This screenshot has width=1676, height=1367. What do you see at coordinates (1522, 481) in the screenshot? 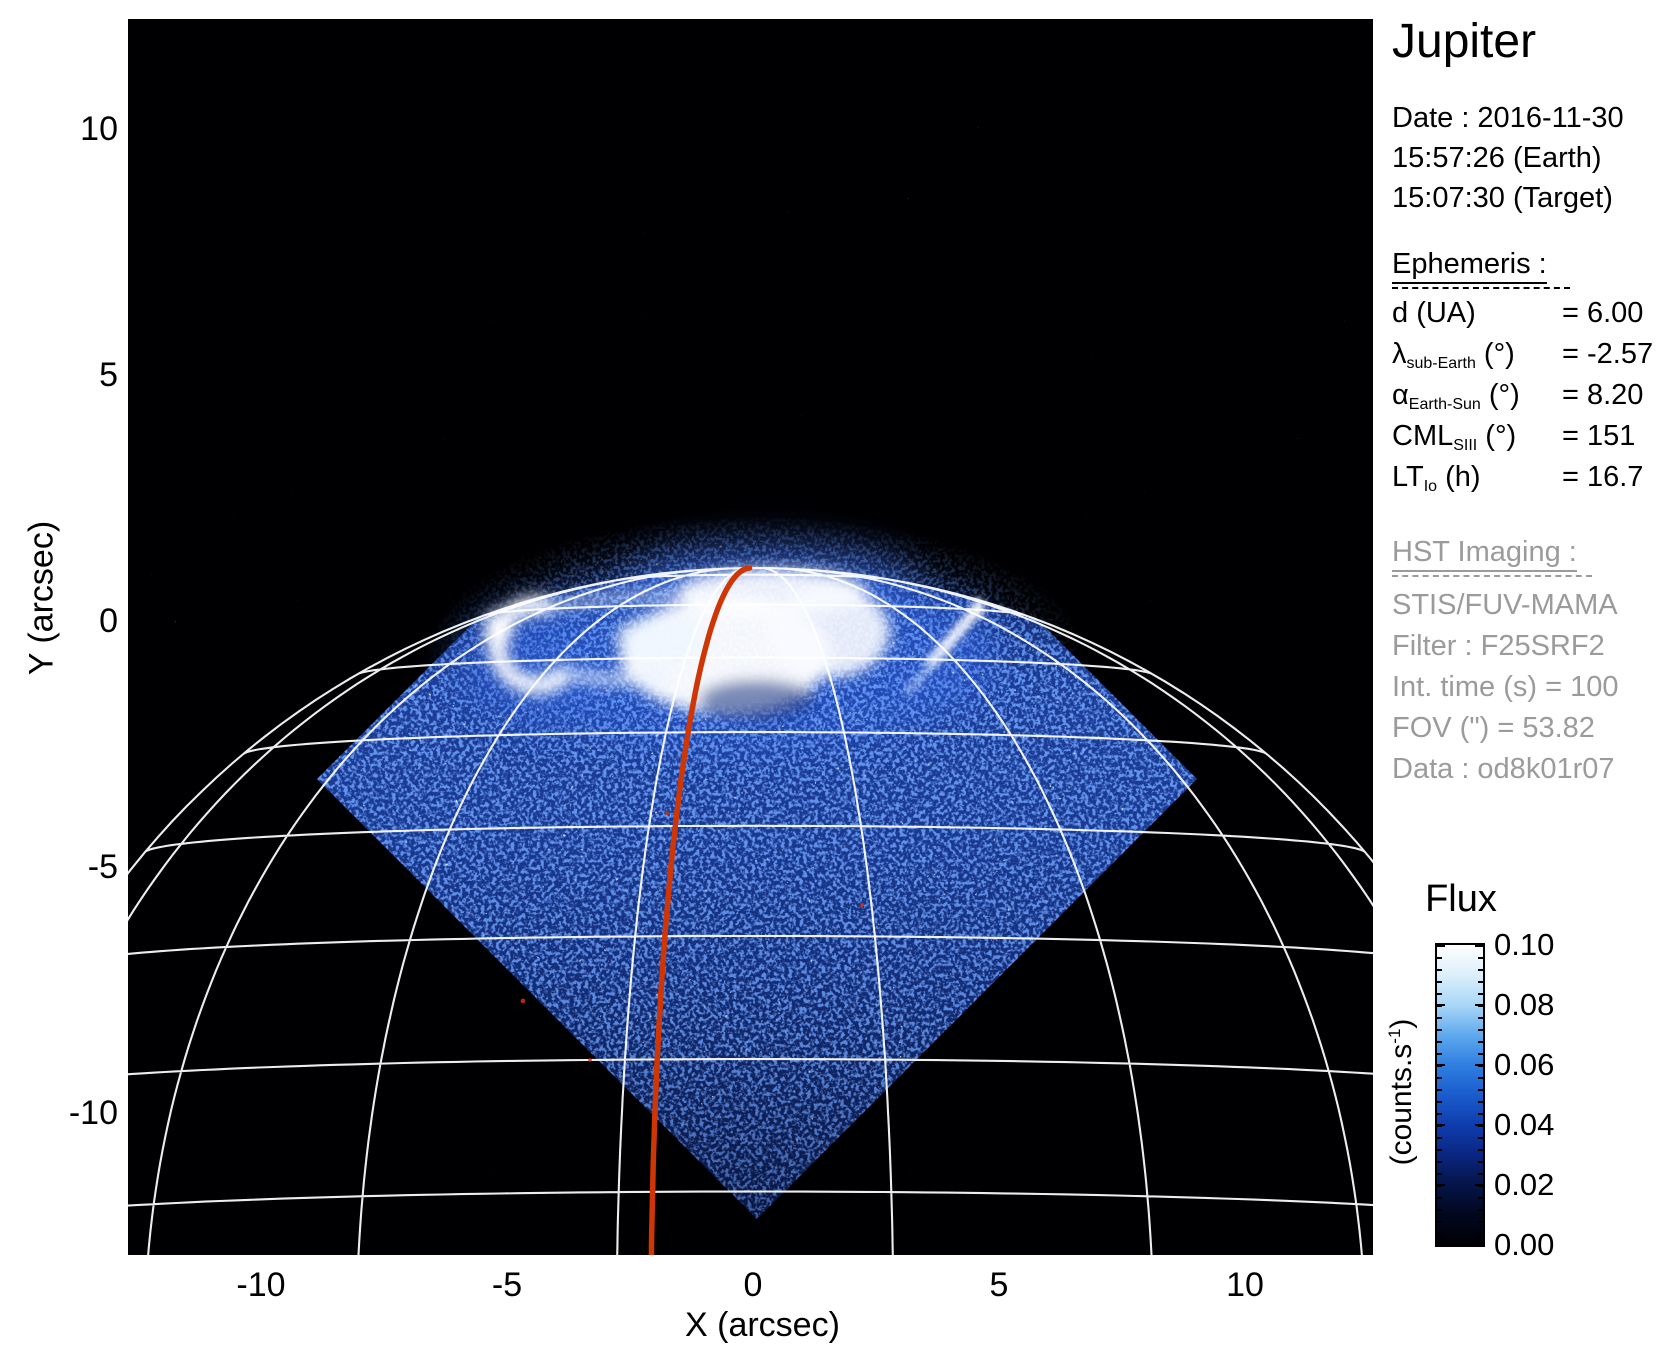
I see `ephemeris-row-4: LTIo (h) = 16.7` at bounding box center [1522, 481].